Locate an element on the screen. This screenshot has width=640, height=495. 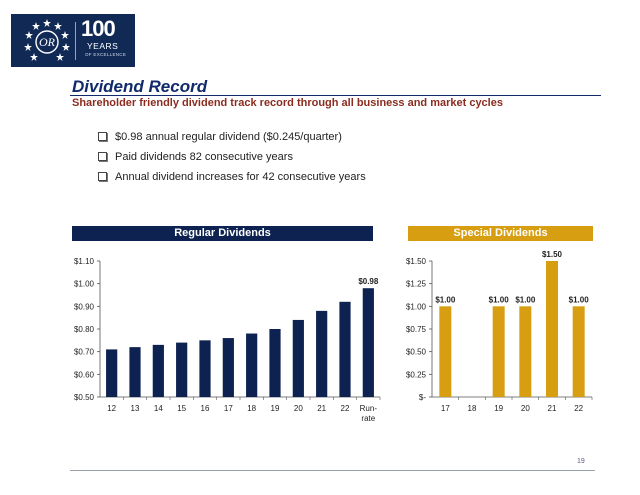
logo-years: YEARS is located at coordinates (103, 46).